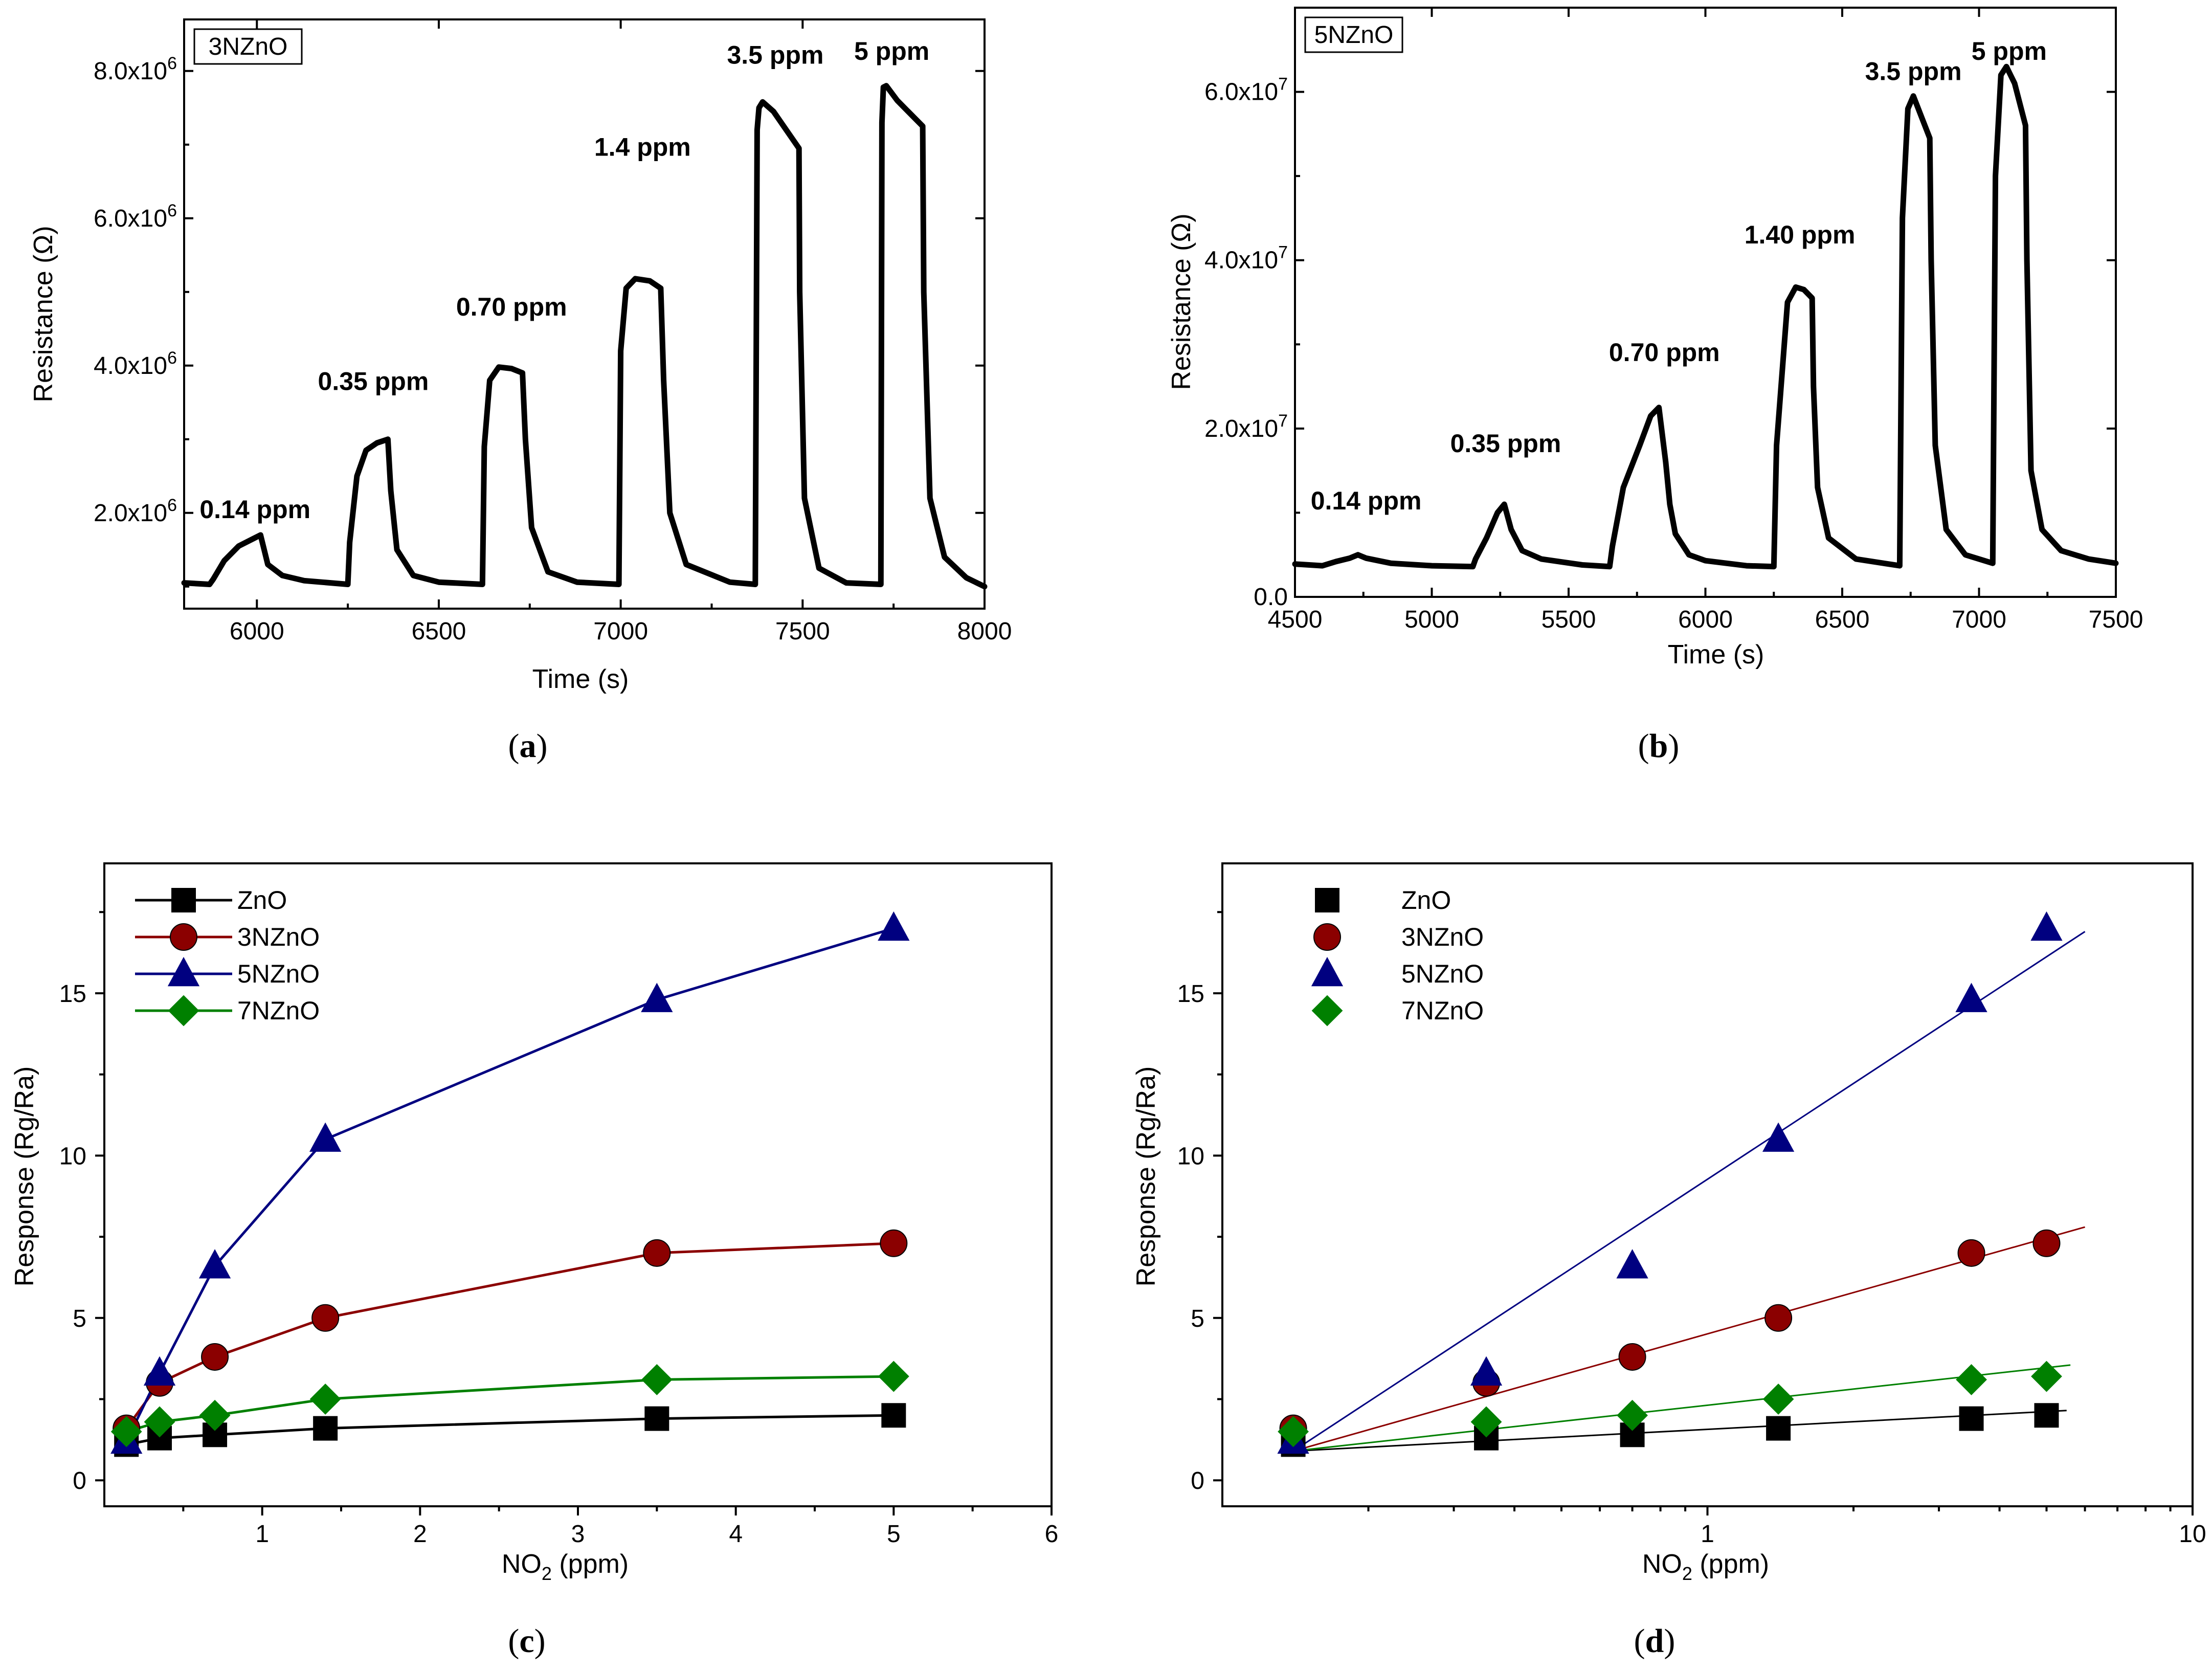 Image resolution: width=2212 pixels, height=1672 pixels. I want to click on panel-d-xlabel-sub: 2, so click(1687, 1573).